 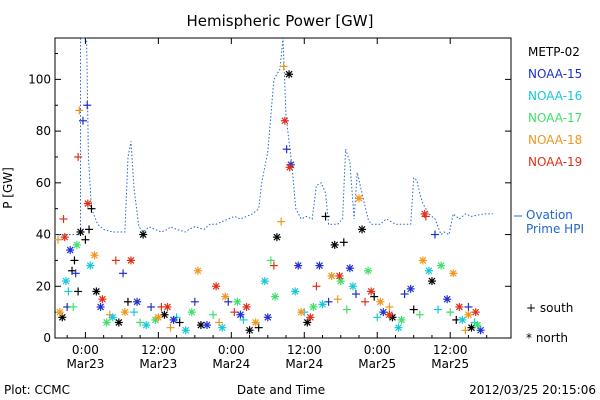 I want to click on x-tick-date: Mar24, so click(x=231, y=364).